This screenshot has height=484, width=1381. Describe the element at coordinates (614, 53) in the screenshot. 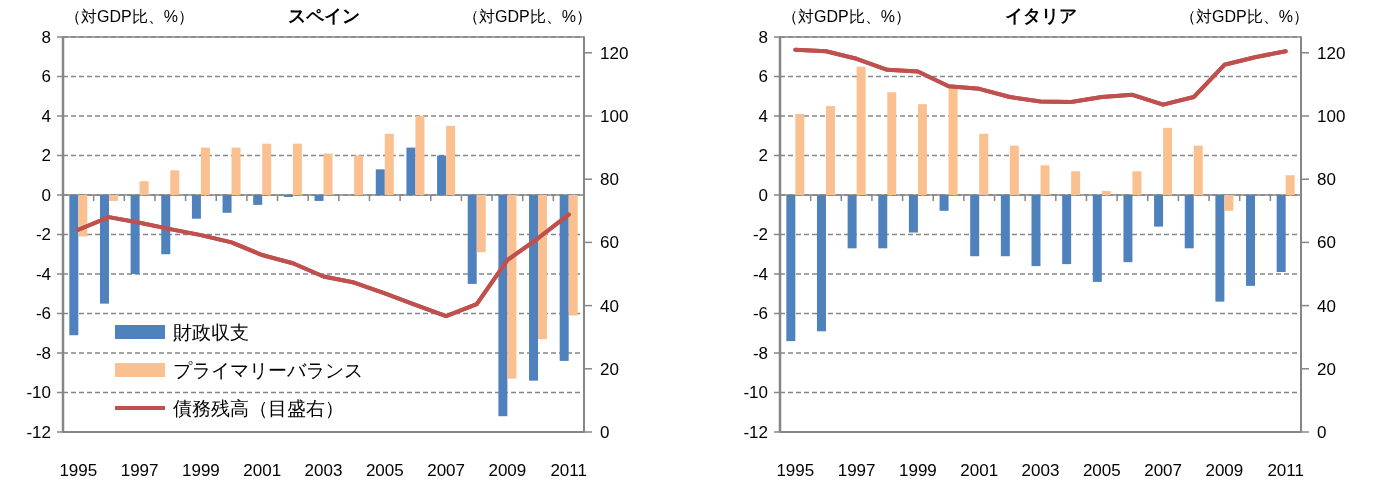

I see `y2-tick-label: 120` at that location.